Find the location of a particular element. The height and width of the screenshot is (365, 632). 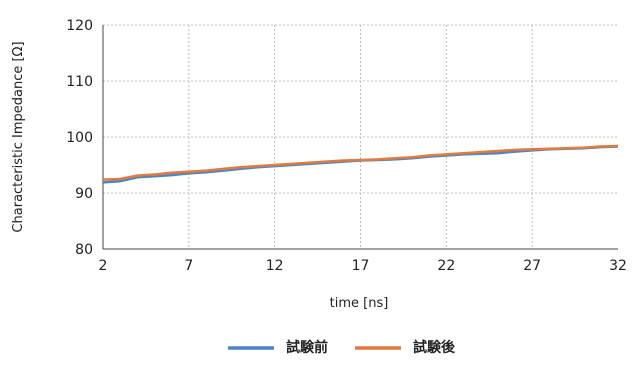

x-tick-label: 32 is located at coordinates (618, 266).